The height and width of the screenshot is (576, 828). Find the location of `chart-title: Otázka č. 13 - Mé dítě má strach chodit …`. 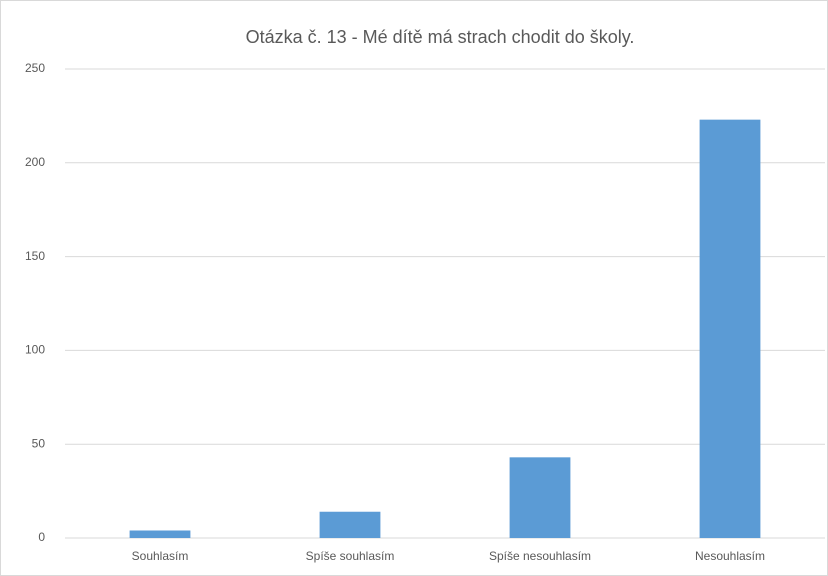

chart-title: Otázka č. 13 - Mé dítě má strach chodit … is located at coordinates (440, 37).